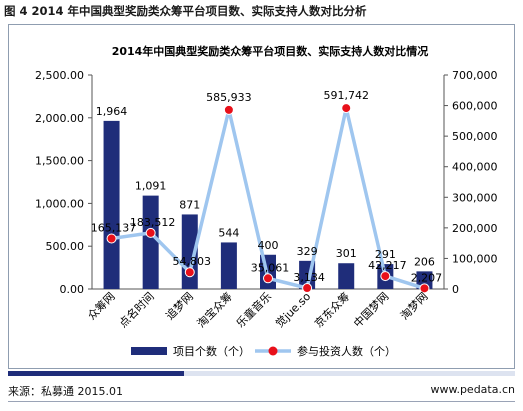 This screenshot has width=523, height=411. What do you see at coordinates (309, 277) in the screenshot?
I see `line-data-label: 3,134` at bounding box center [309, 277].